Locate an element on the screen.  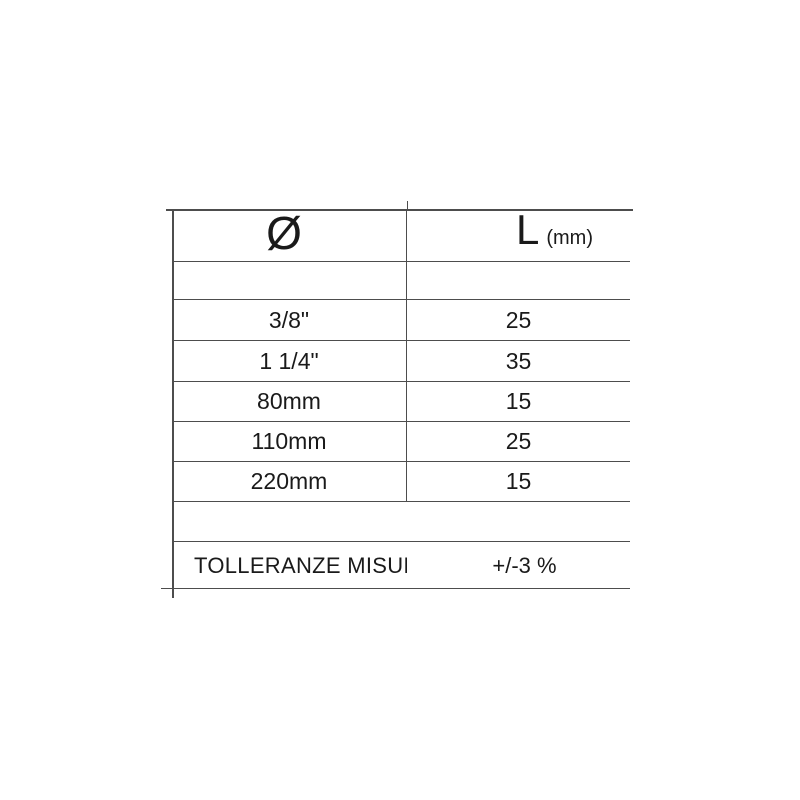
table-header-row: Ø L (mm) is located at coordinates (401, 235).